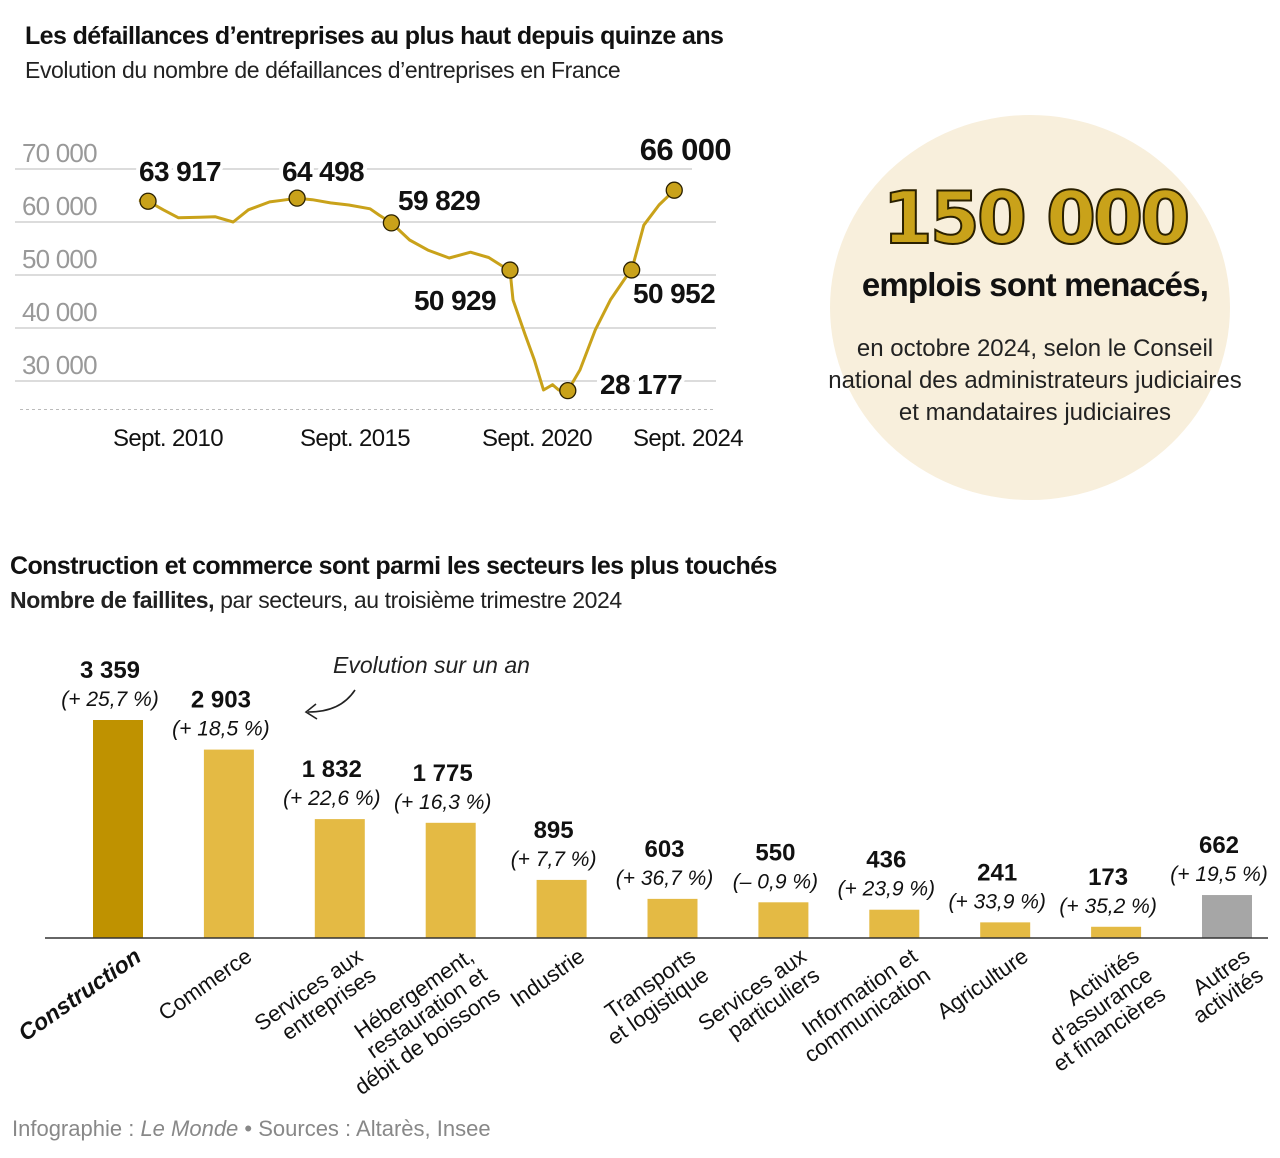 The height and width of the screenshot is (1158, 1280). What do you see at coordinates (189, 1128) in the screenshot?
I see `footer-brand: Le Monde` at bounding box center [189, 1128].